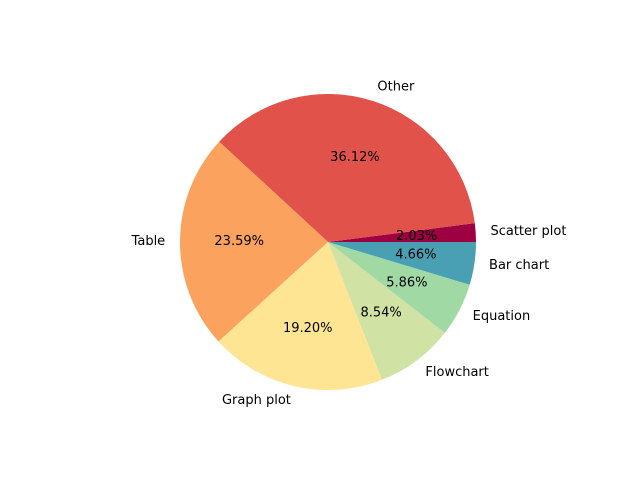 Image resolution: width=640 pixels, height=480 pixels. Describe the element at coordinates (406, 282) in the screenshot. I see `pie-pct-label-equation: 5.86%` at that location.